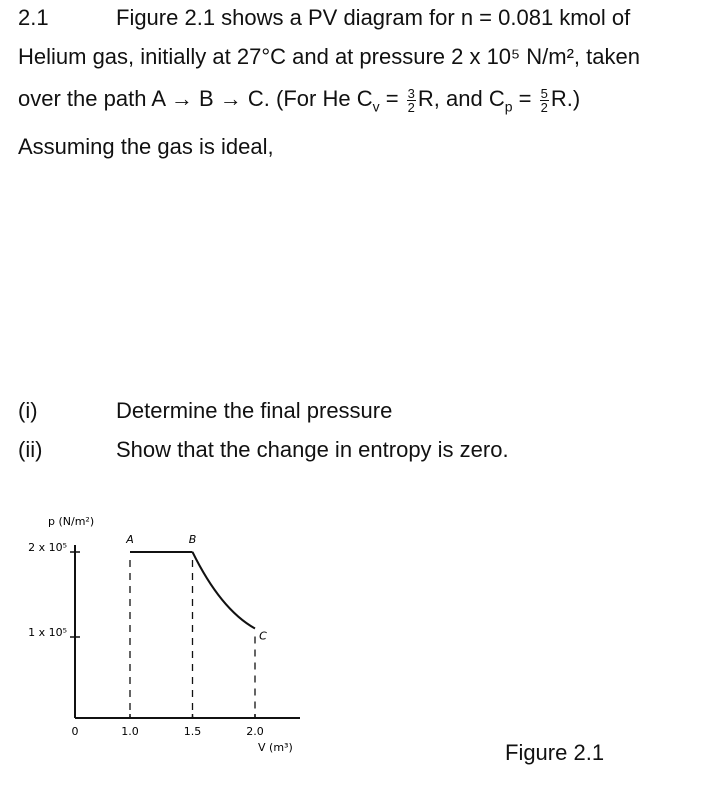 This screenshot has width=718, height=785. What do you see at coordinates (555, 752) in the screenshot?
I see `figure-caption: Figure 2.1` at bounding box center [555, 752].